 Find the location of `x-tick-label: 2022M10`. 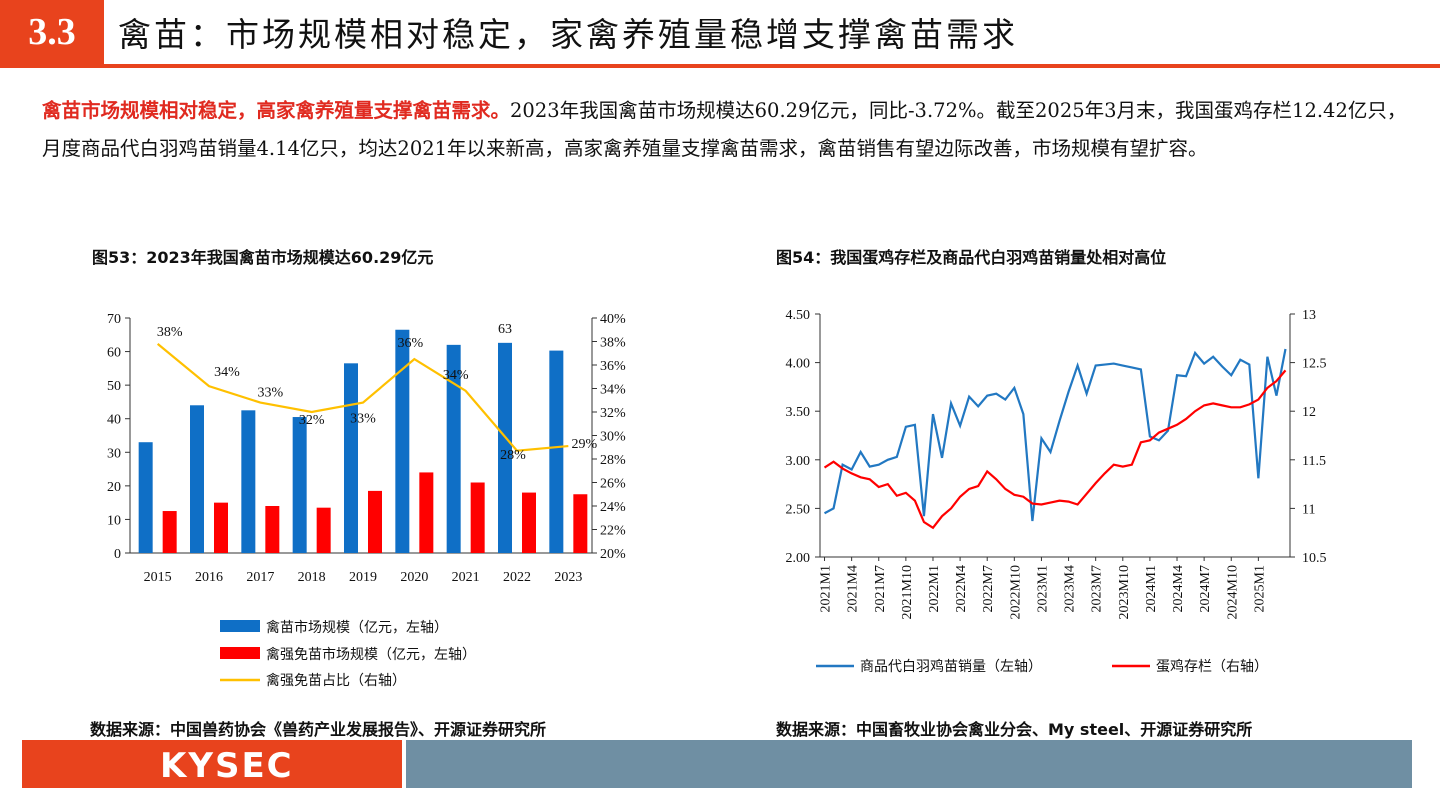

x-tick-label: 2022M10 is located at coordinates (1015, 592).